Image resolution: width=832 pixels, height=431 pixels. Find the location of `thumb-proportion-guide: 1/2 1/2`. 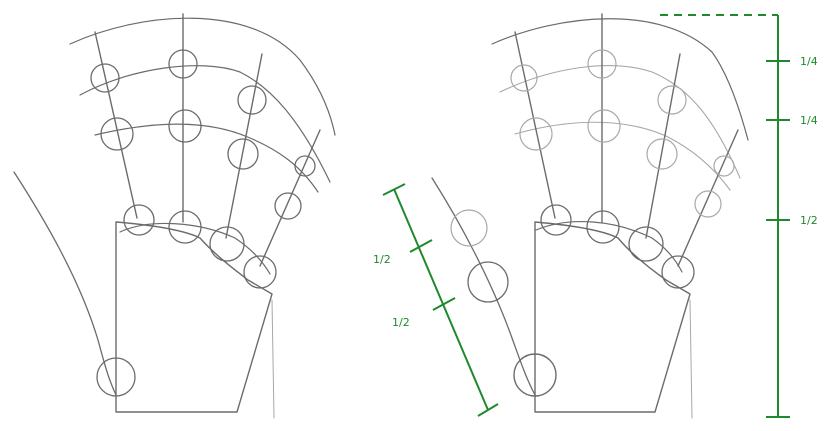

thumb-proportion-guide: 1/2 1/2 is located at coordinates (436, 300).